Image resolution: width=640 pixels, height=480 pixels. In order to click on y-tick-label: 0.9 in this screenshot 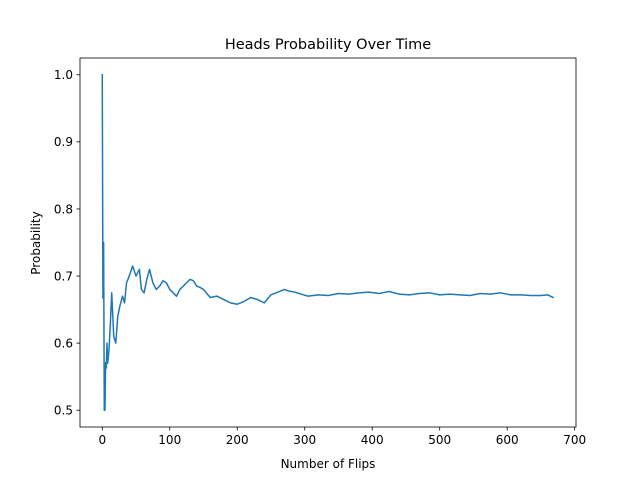, I will do `click(63, 142)`.